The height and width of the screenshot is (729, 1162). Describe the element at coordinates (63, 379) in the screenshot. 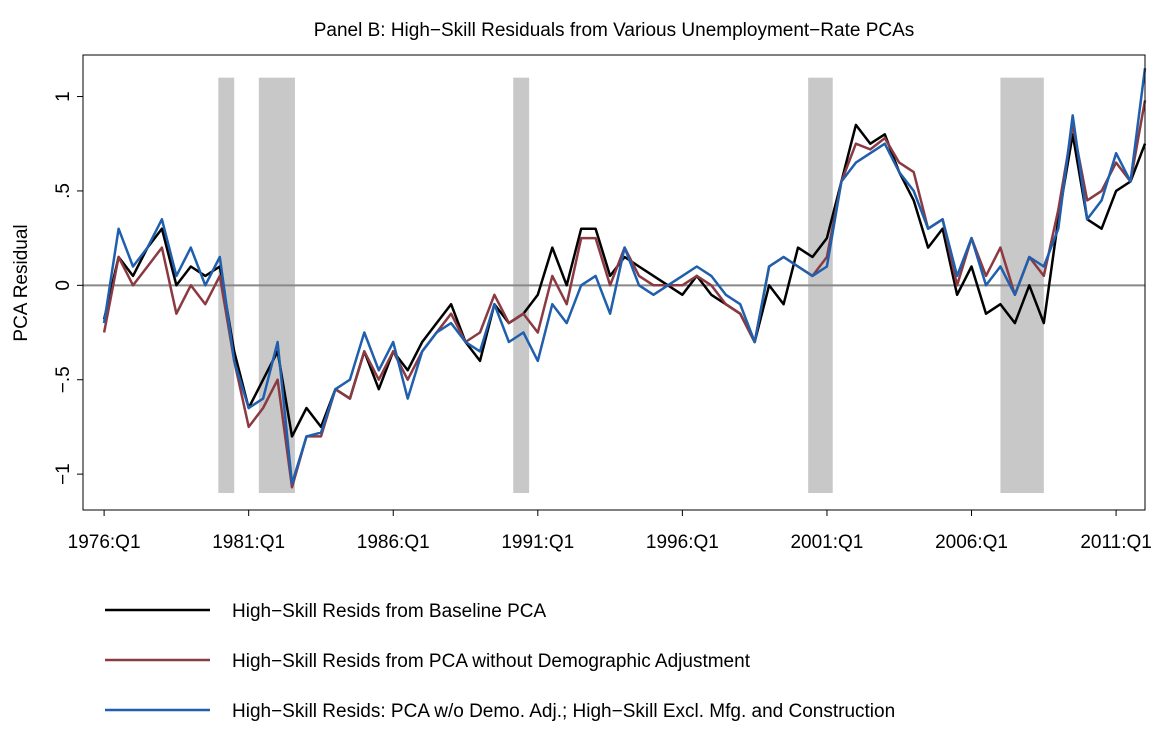

I see `y-tick-label: −.5` at that location.